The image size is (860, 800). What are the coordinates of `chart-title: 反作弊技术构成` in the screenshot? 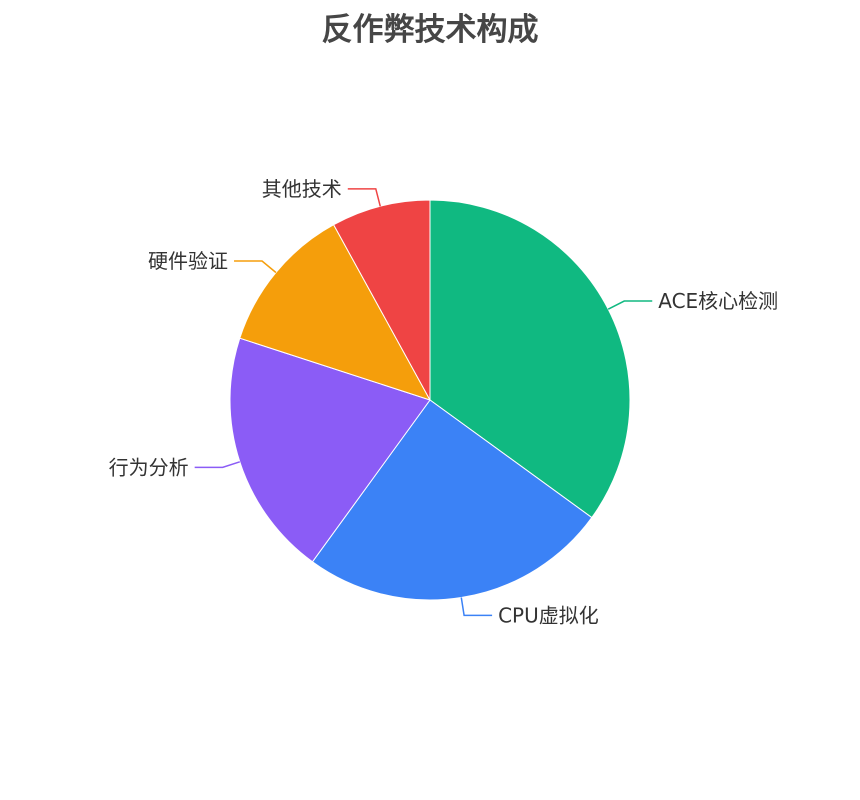 It's located at (430, 30).